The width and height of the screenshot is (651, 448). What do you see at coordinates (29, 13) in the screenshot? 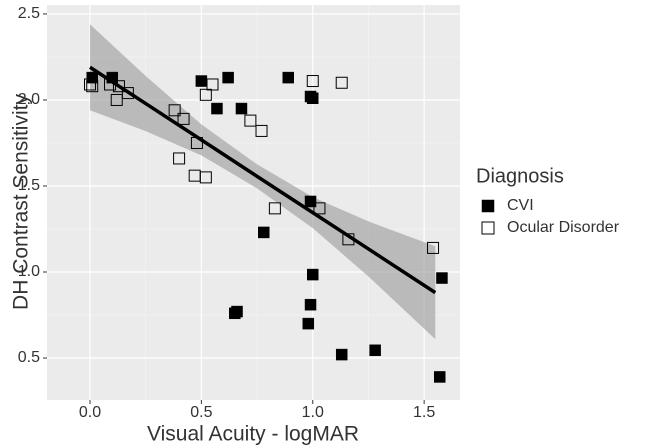
I see `y-tick-label: 2.5` at bounding box center [29, 13].